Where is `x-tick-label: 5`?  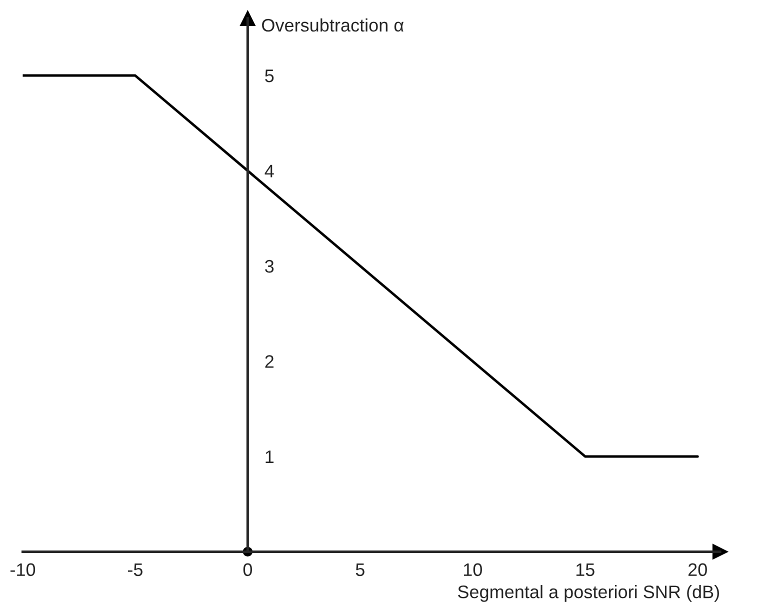 x-tick-label: 5 is located at coordinates (360, 569).